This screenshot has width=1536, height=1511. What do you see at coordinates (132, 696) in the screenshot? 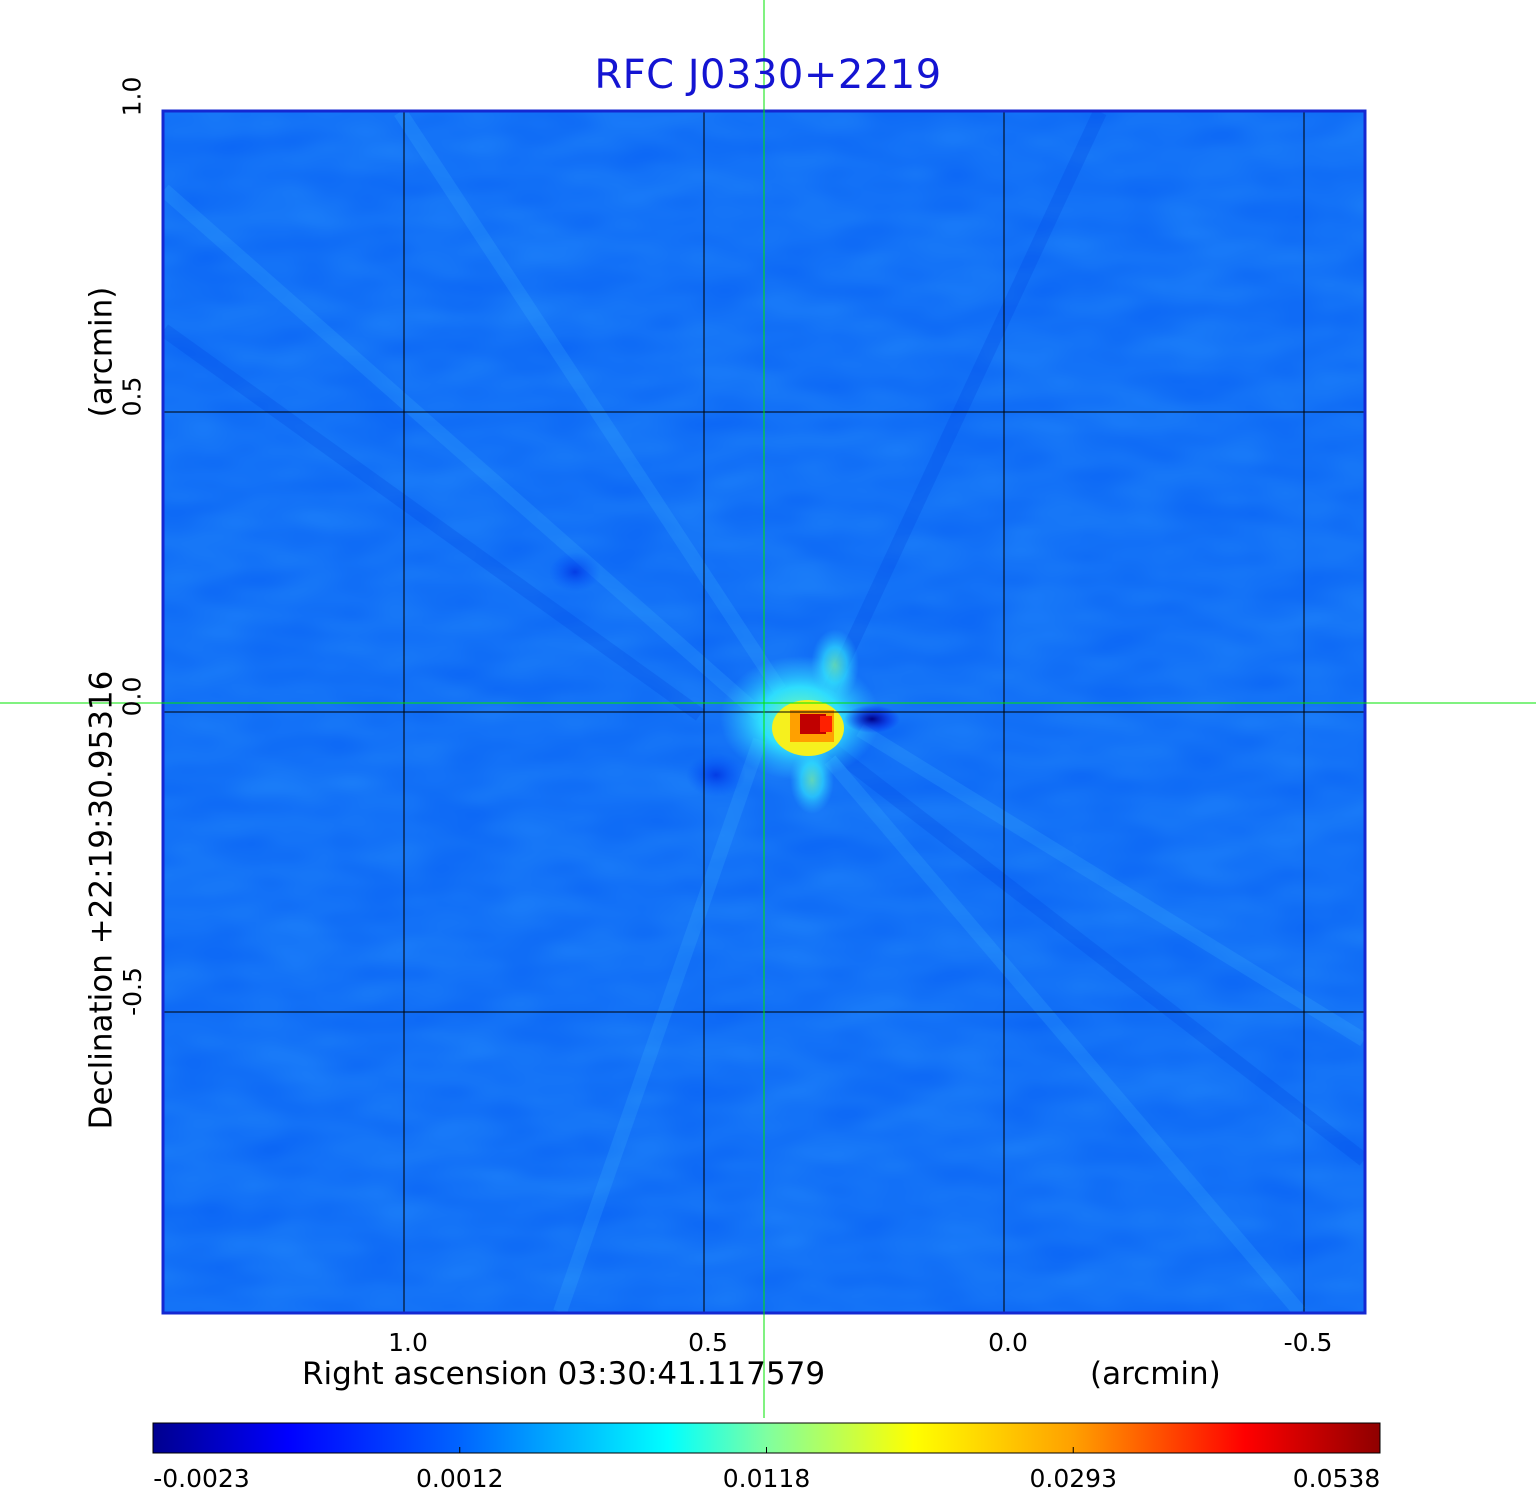
I see `y-tick-label: 0.0` at bounding box center [132, 696].